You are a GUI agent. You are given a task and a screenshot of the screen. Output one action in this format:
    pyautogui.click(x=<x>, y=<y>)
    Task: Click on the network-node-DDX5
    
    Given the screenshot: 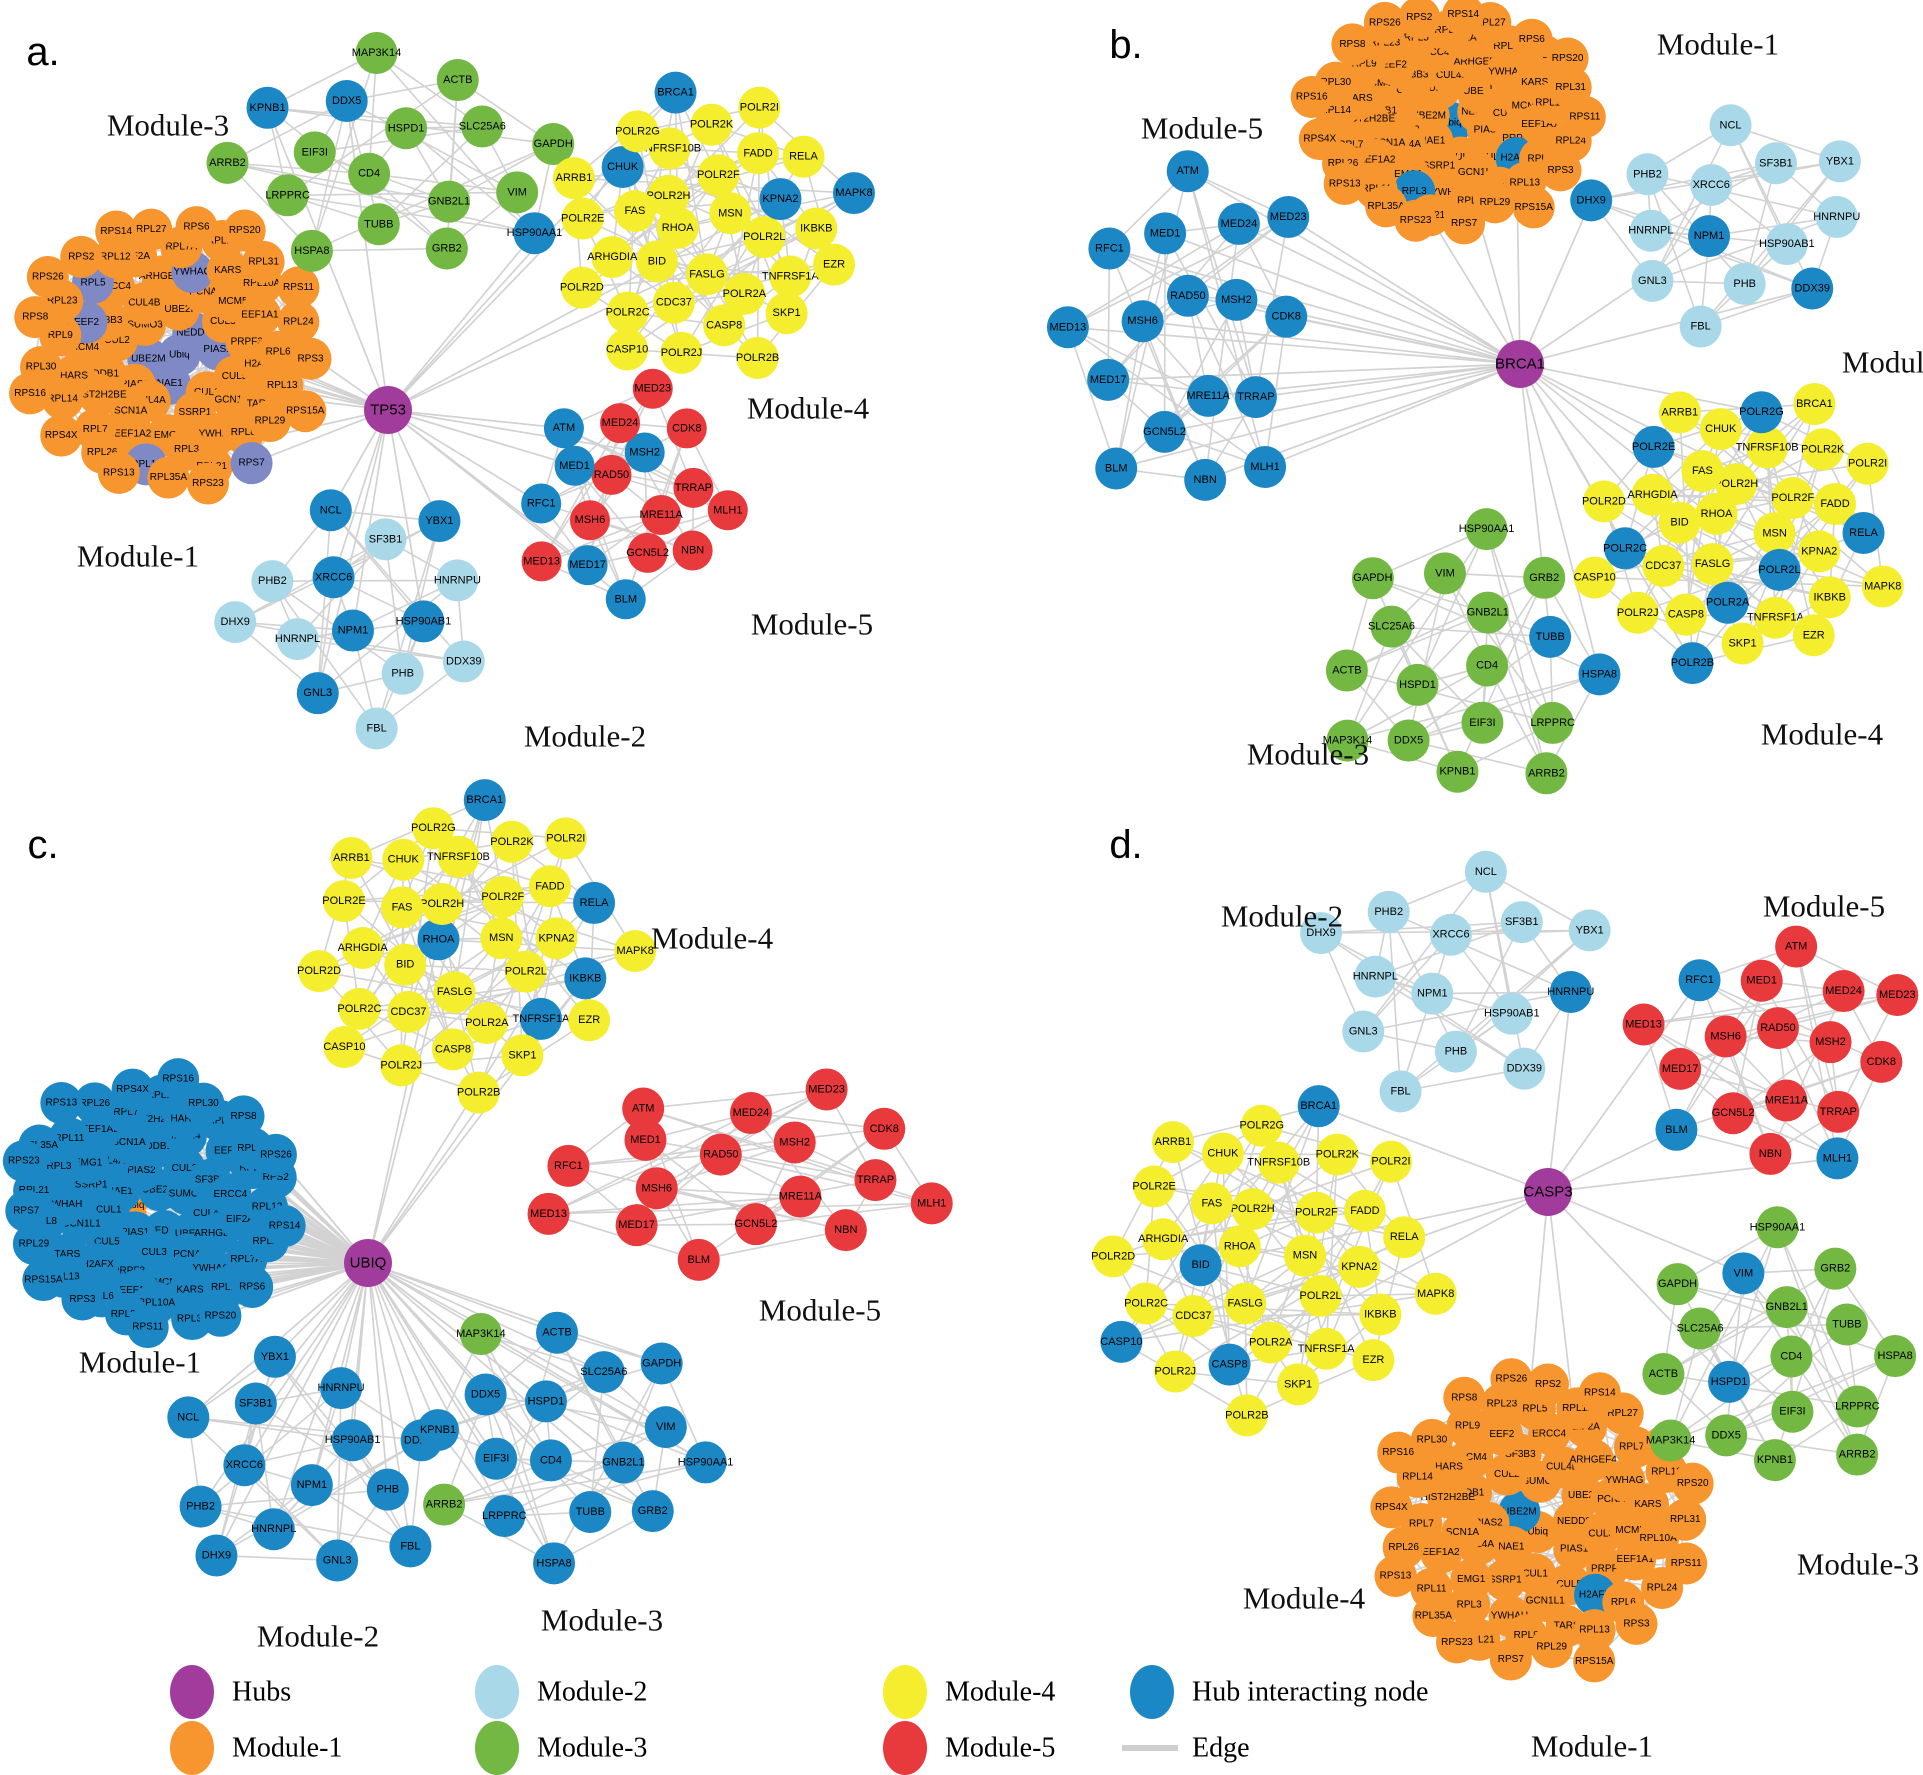 What is the action you would take?
    pyautogui.click(x=1726, y=1435)
    